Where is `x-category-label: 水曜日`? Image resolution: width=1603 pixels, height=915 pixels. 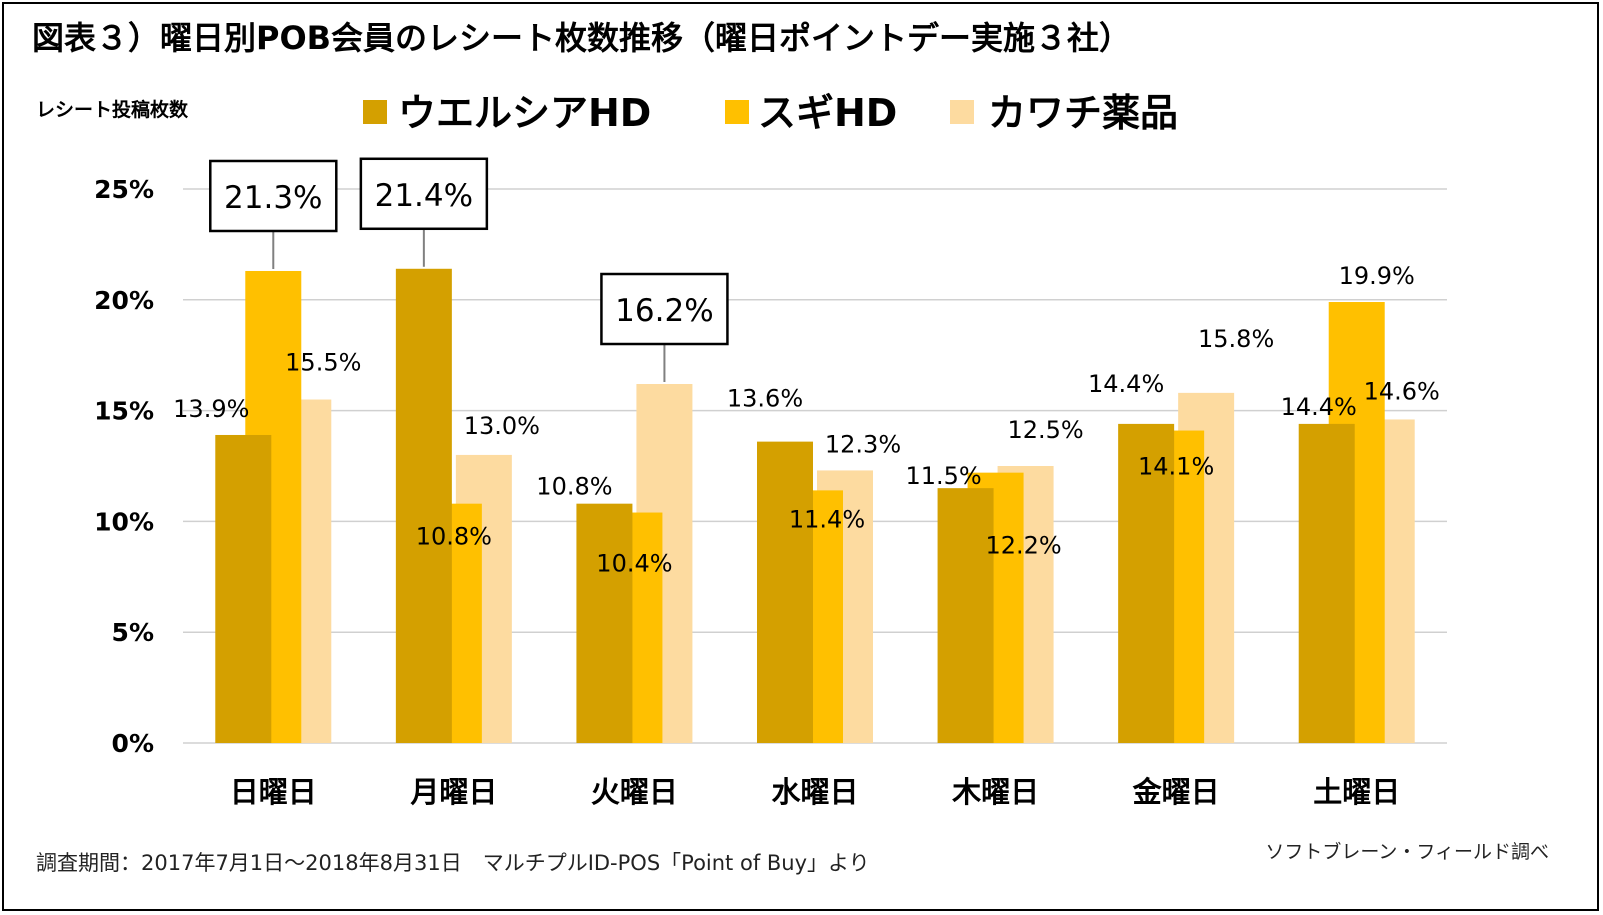 x-category-label: 水曜日 is located at coordinates (814, 792).